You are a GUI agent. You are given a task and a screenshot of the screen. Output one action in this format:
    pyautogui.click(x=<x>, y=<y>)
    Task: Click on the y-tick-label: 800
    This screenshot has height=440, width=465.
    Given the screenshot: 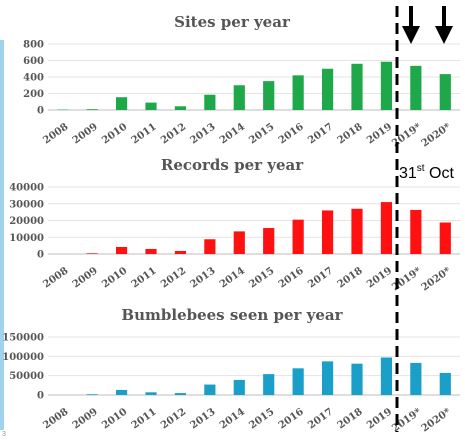 What is the action you would take?
    pyautogui.click(x=33, y=45)
    